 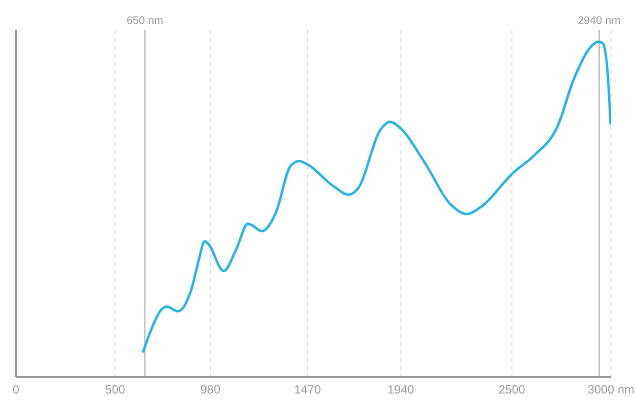 I want to click on x-tick-label: 3000 nm, so click(x=611, y=389).